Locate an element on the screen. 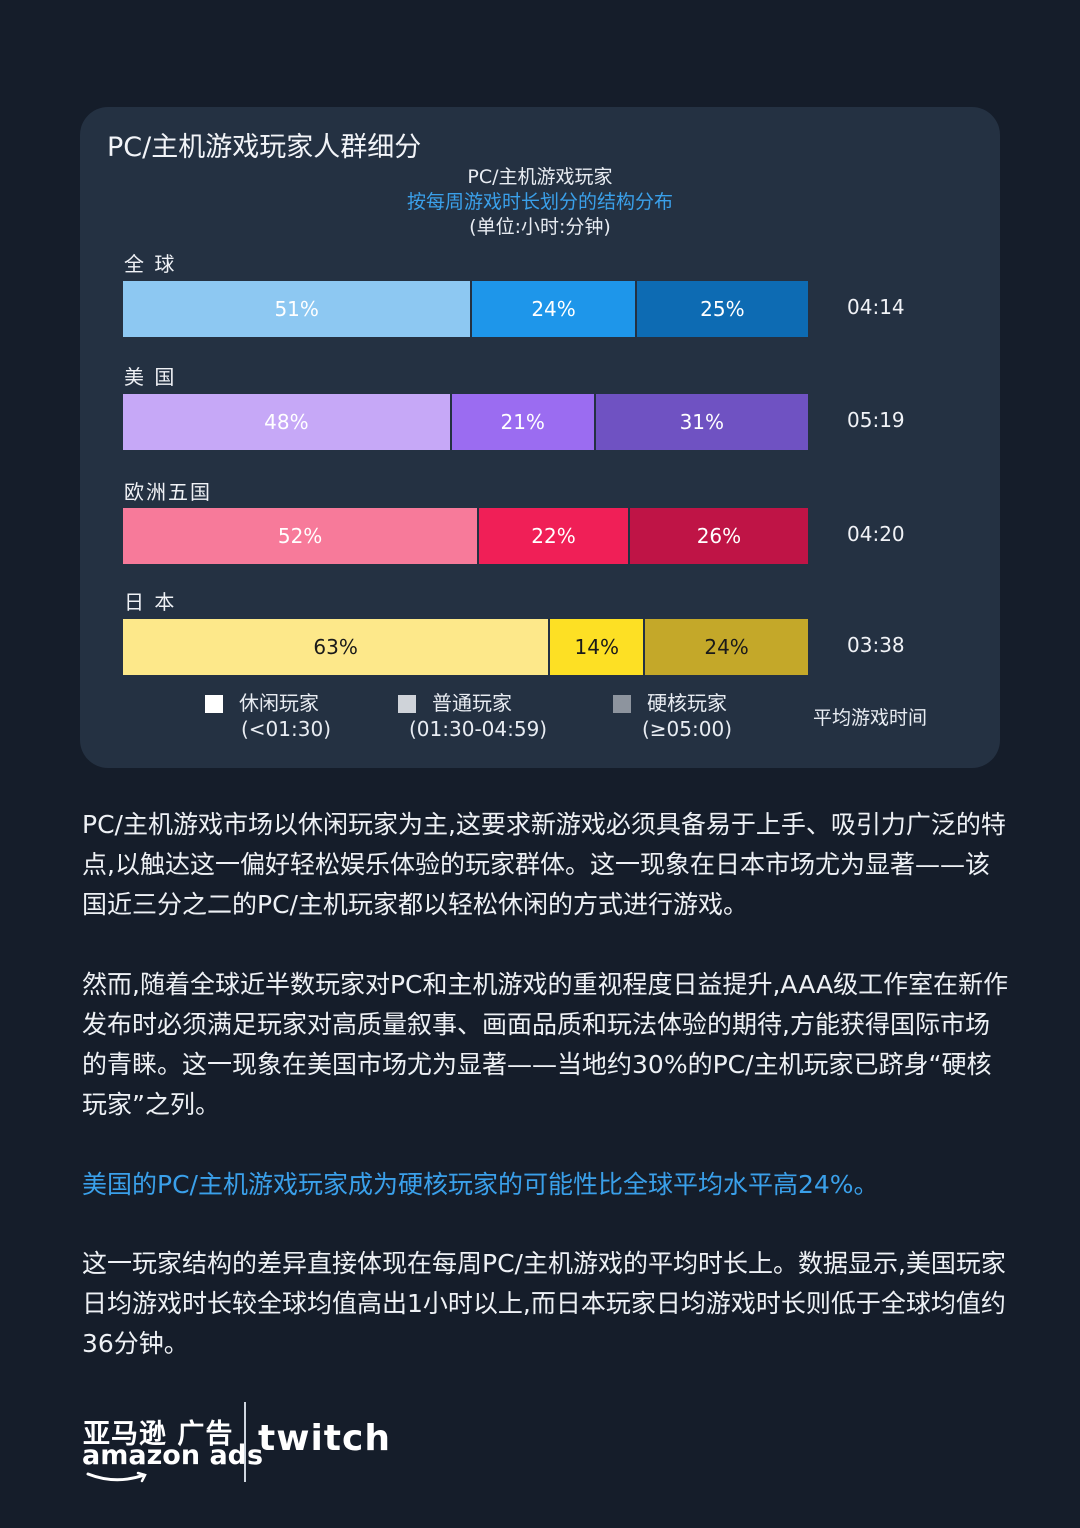 Image resolution: width=1080 pixels, height=1528 pixels. twitch-logo: twitch is located at coordinates (324, 1438).